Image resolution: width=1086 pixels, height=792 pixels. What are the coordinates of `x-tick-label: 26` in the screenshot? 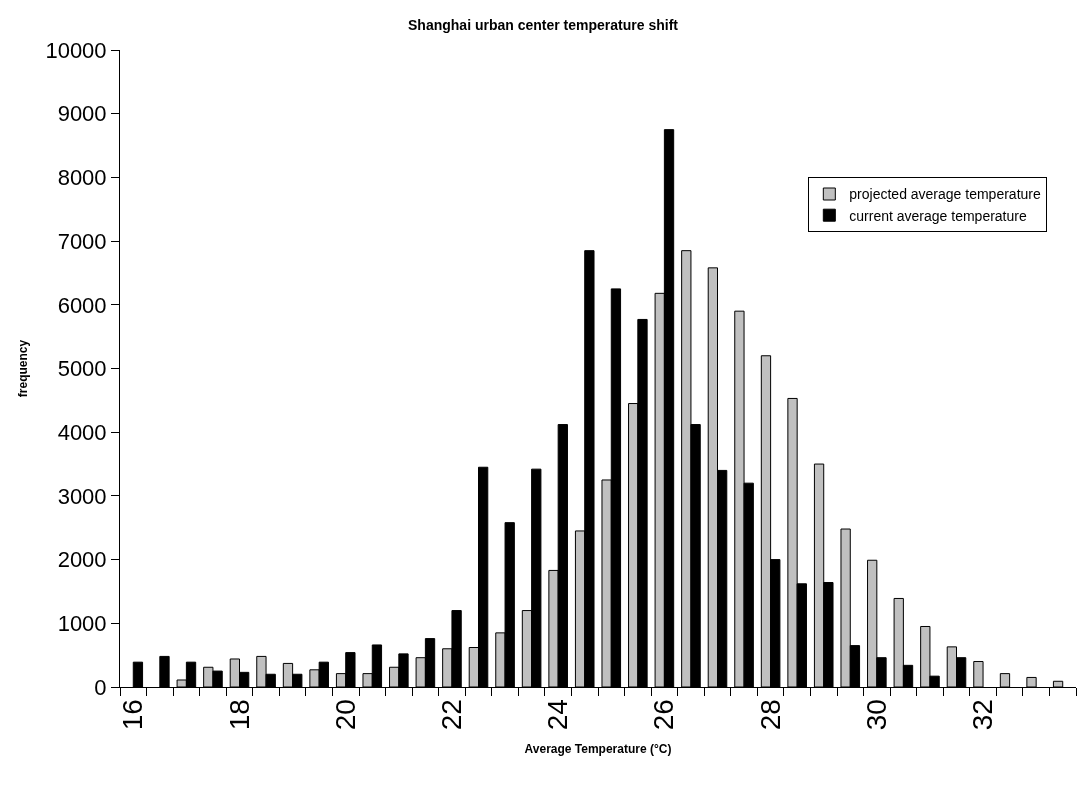 It's located at (664, 715).